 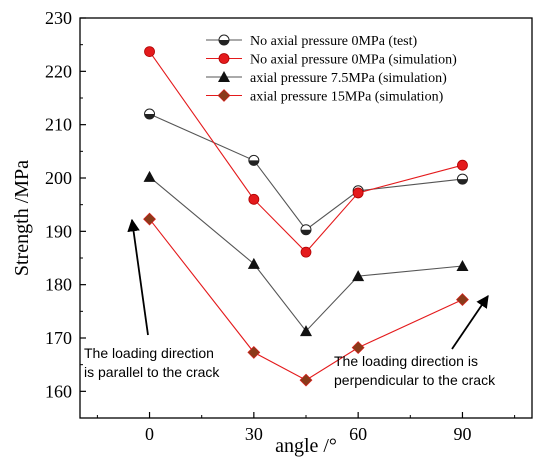 I want to click on legend-label: No axial pressure 0MPa (test), so click(x=334, y=41).